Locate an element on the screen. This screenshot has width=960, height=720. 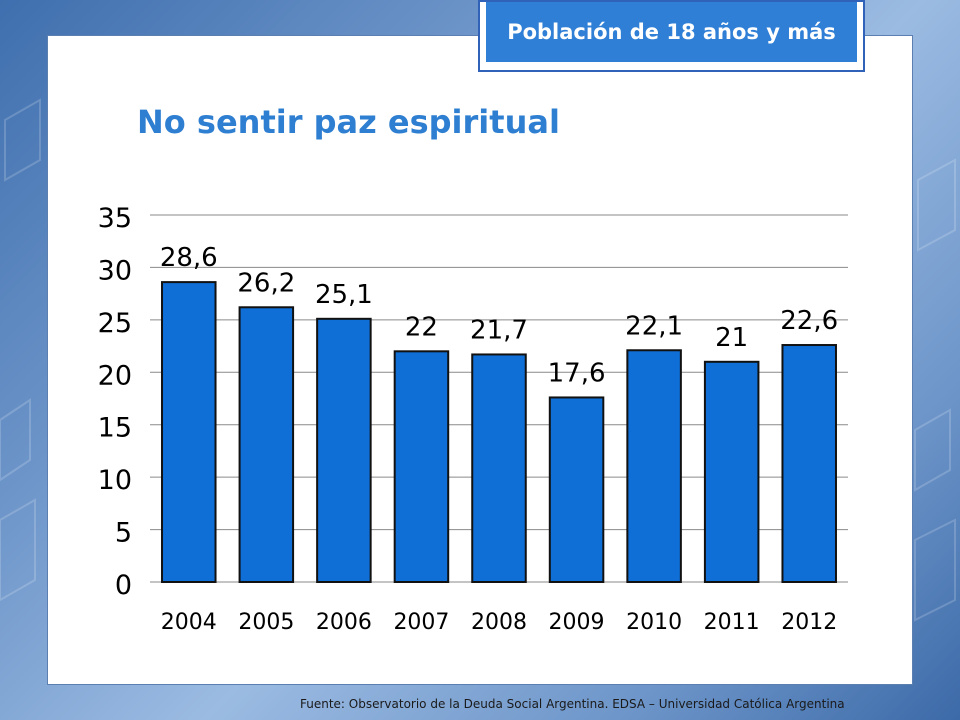
data-label-2008: 21,7 is located at coordinates (499, 330).